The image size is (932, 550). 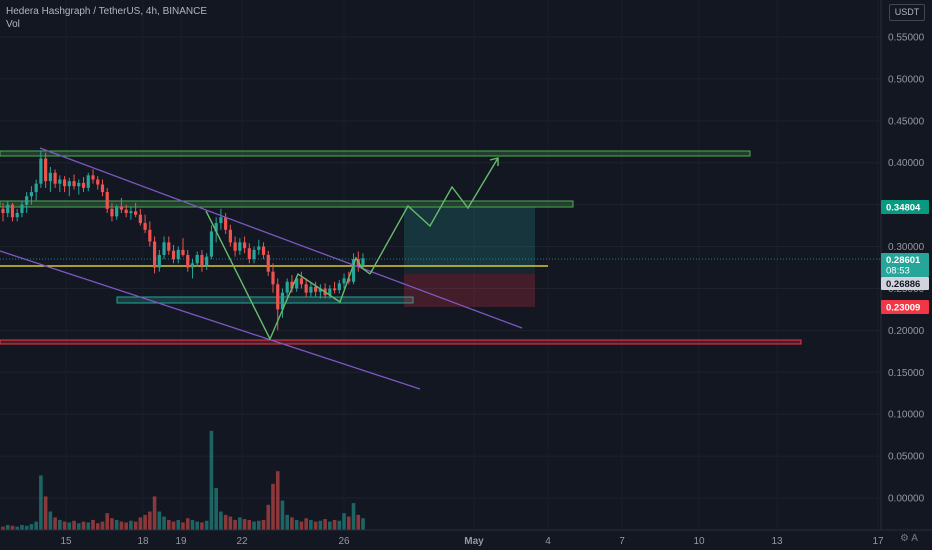 What do you see at coordinates (903, 260) in the screenshot?
I see `last-price-label: 0.28601` at bounding box center [903, 260].